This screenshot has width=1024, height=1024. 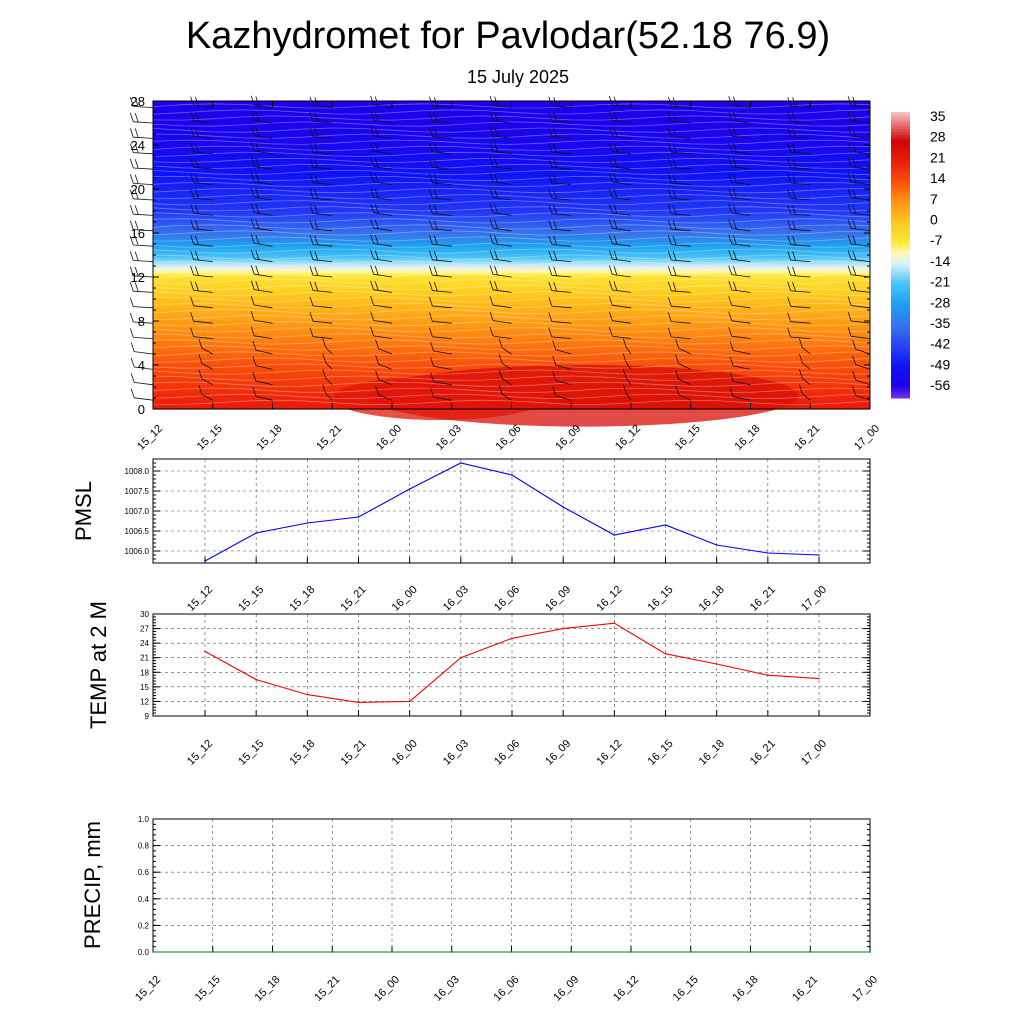 What do you see at coordinates (940, 385) in the screenshot?
I see `colorbar-label: -56` at bounding box center [940, 385].